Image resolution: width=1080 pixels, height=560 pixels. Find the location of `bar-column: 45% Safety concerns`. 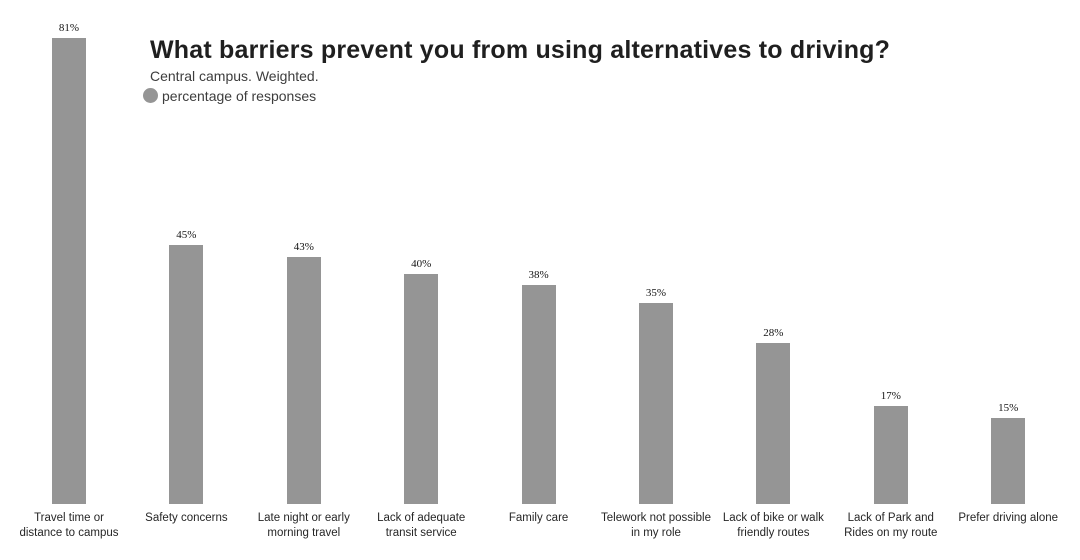

bar-column: 45% Safety concerns is located at coordinates (186, 280).